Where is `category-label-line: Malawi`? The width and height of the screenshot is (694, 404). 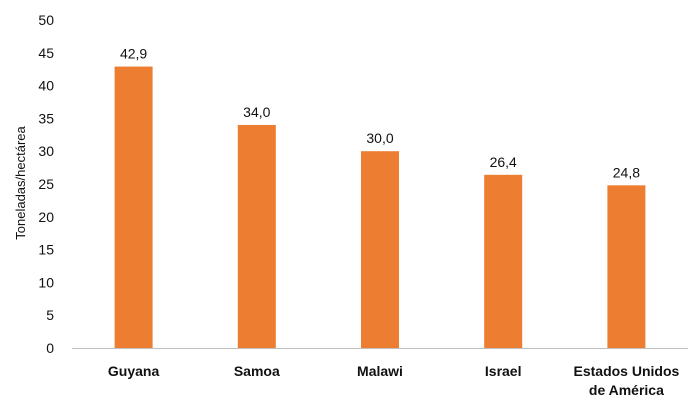
category-label-line: Malawi is located at coordinates (380, 371).